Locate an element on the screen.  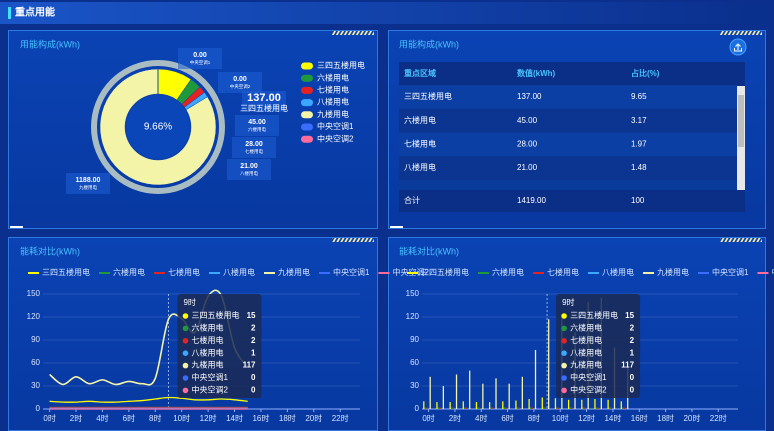
x-tick-label: 10时 is located at coordinates (560, 418).